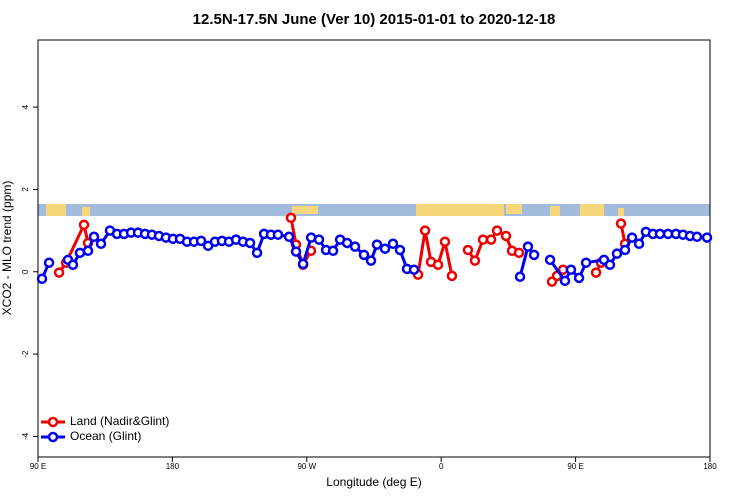  What do you see at coordinates (441, 466) in the screenshot?
I see `x-tick-label: 0` at bounding box center [441, 466].